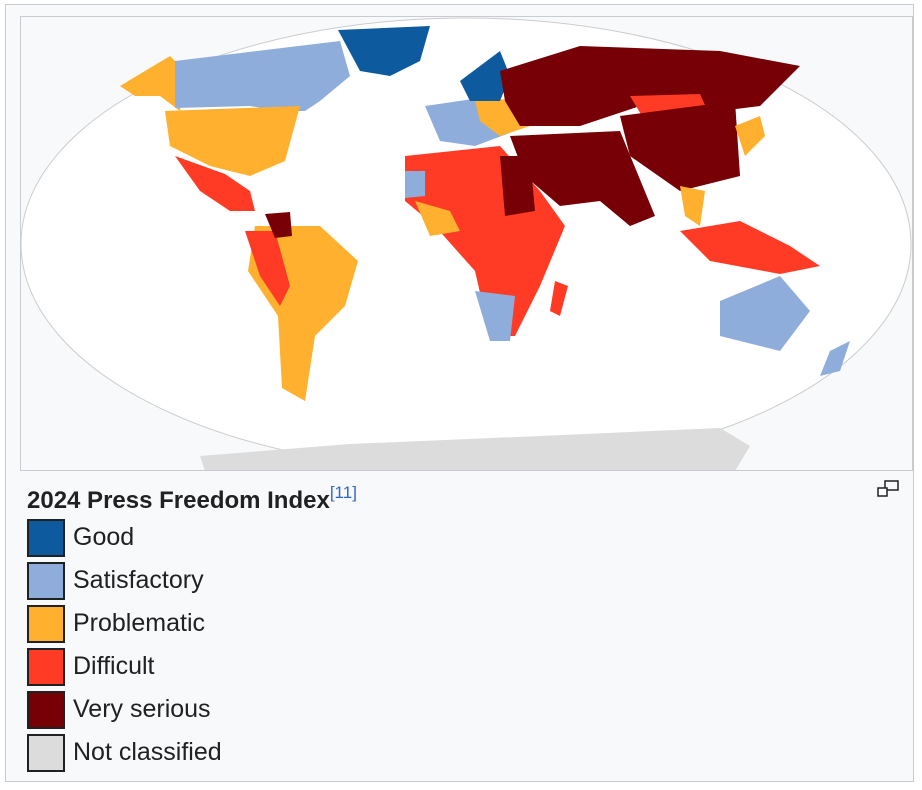 The height and width of the screenshot is (790, 922). Describe the element at coordinates (343, 492) in the screenshot. I see `reference-link: [11]` at that location.